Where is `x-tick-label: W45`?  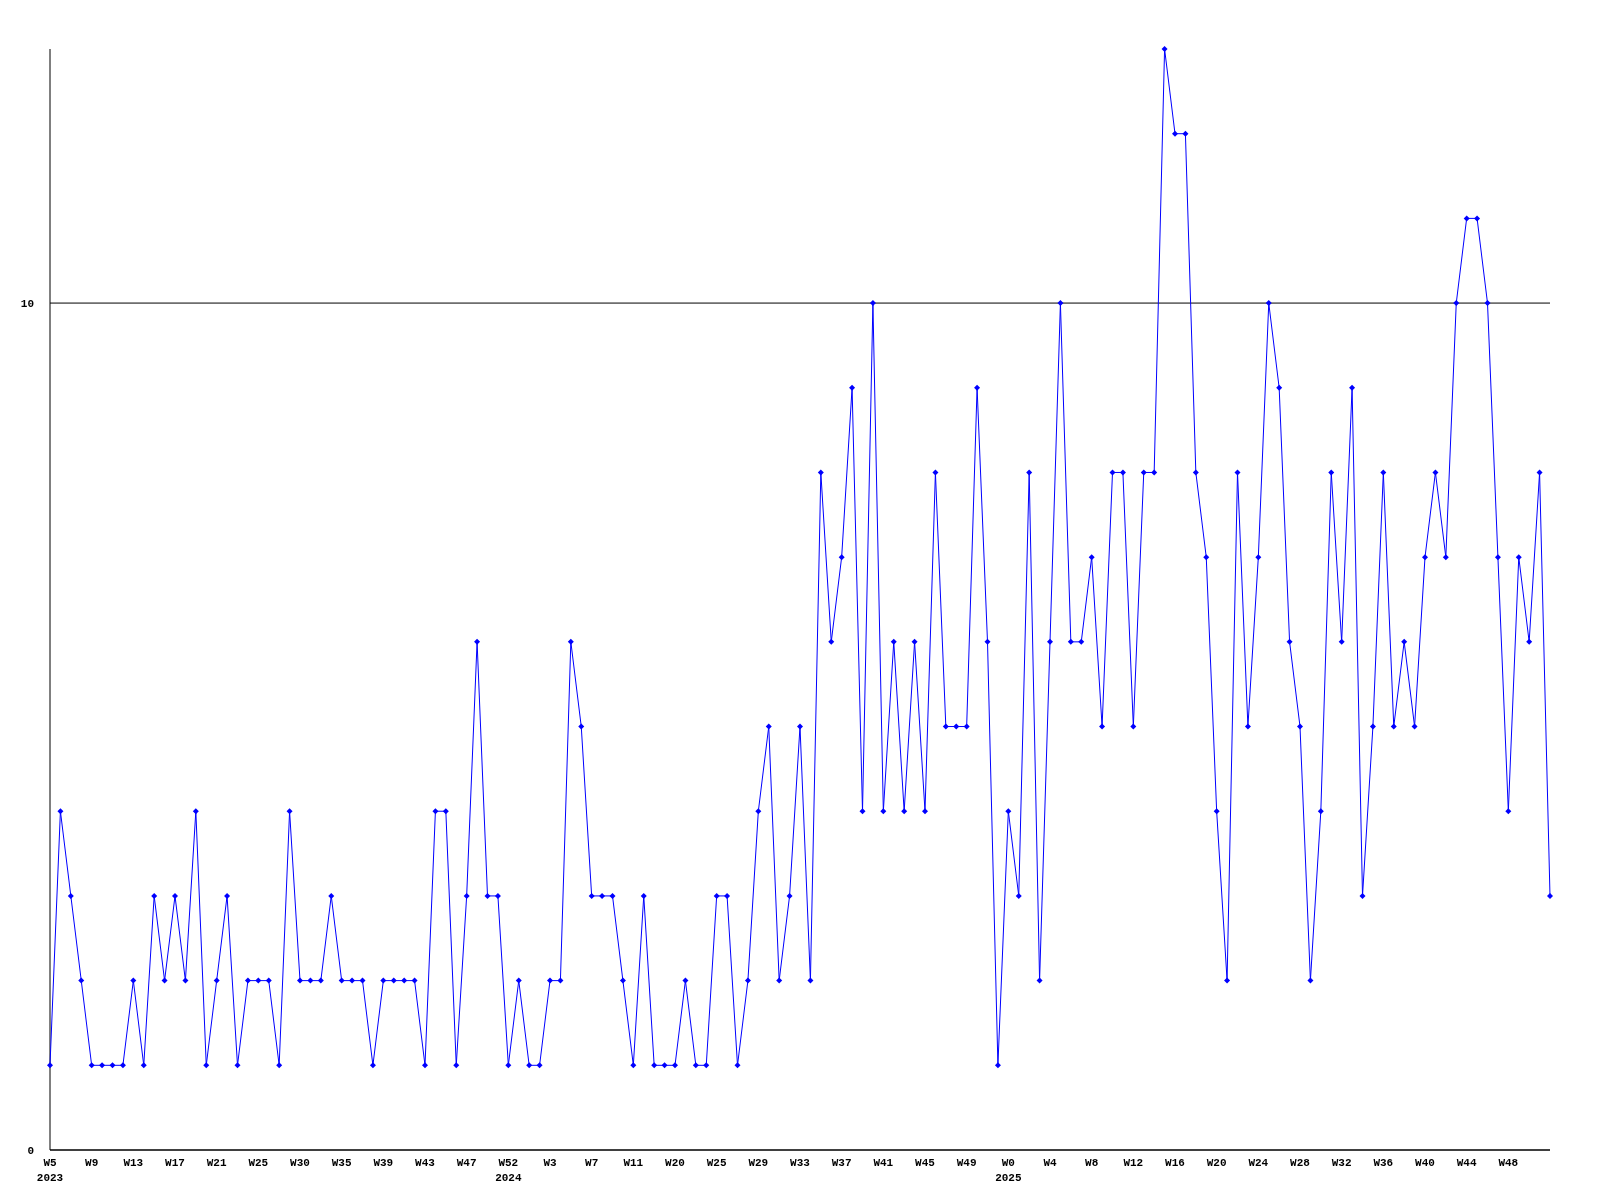 x-tick-label: W45 is located at coordinates (925, 1163).